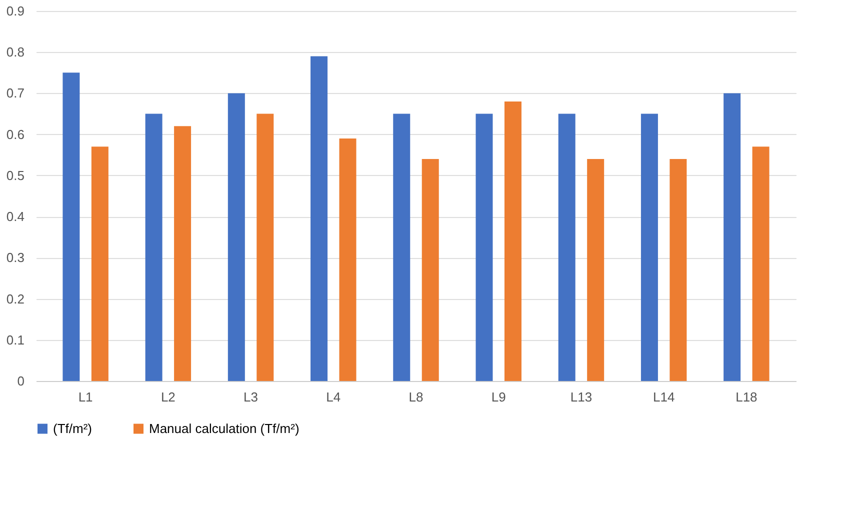 This screenshot has height=512, width=842. I want to click on y-tick-label: 0.4, so click(15, 216).